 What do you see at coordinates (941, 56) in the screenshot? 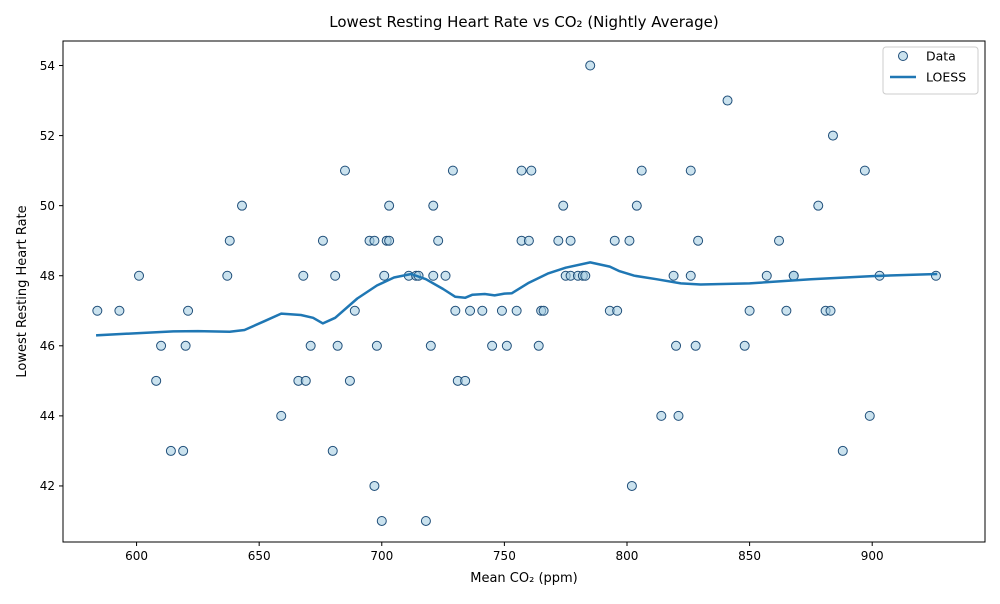
I see `legend-label-data: Data` at bounding box center [941, 56].